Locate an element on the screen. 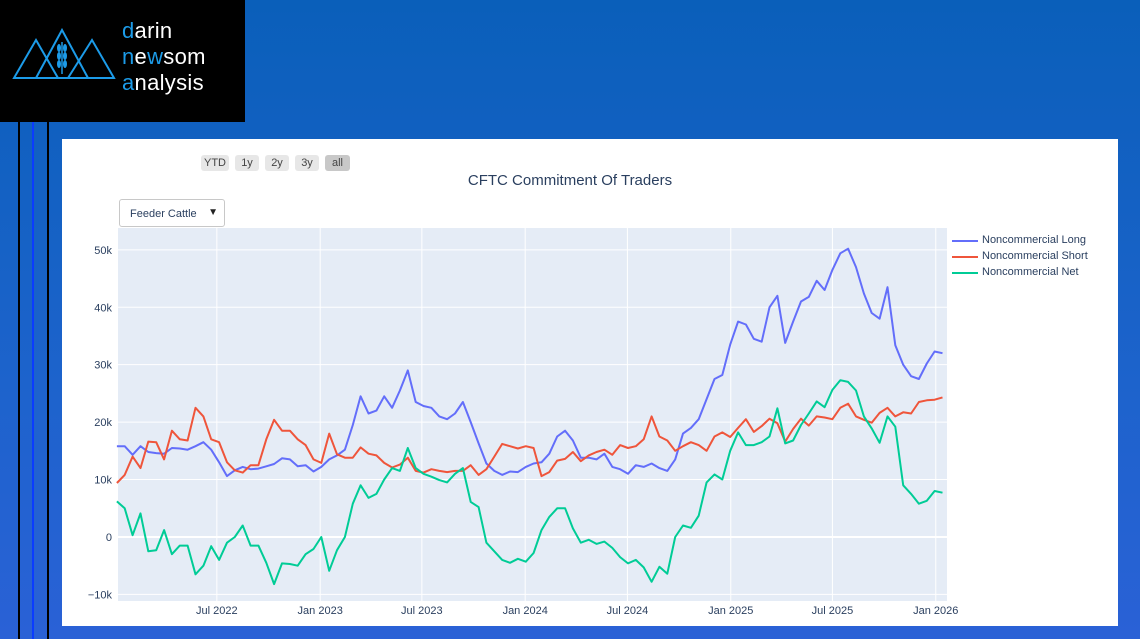 The height and width of the screenshot is (639, 1140). logo-letters: a is located at coordinates (128, 82).